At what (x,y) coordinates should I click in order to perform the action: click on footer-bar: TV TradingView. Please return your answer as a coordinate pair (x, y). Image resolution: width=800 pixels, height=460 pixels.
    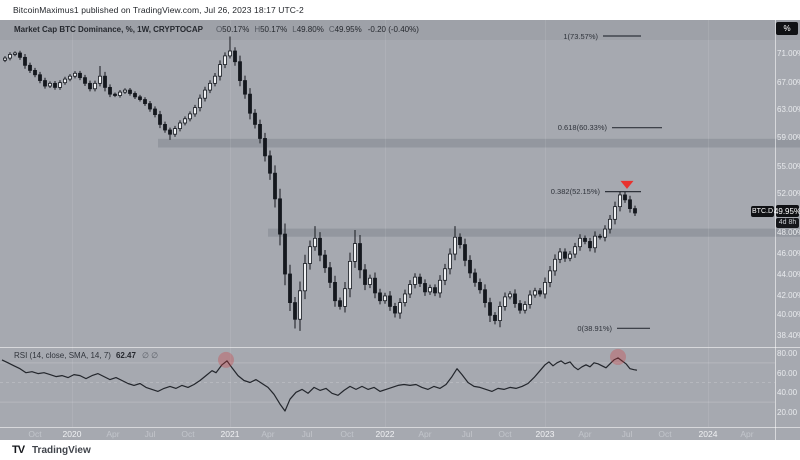
    Looking at the image, I should click on (400, 450).